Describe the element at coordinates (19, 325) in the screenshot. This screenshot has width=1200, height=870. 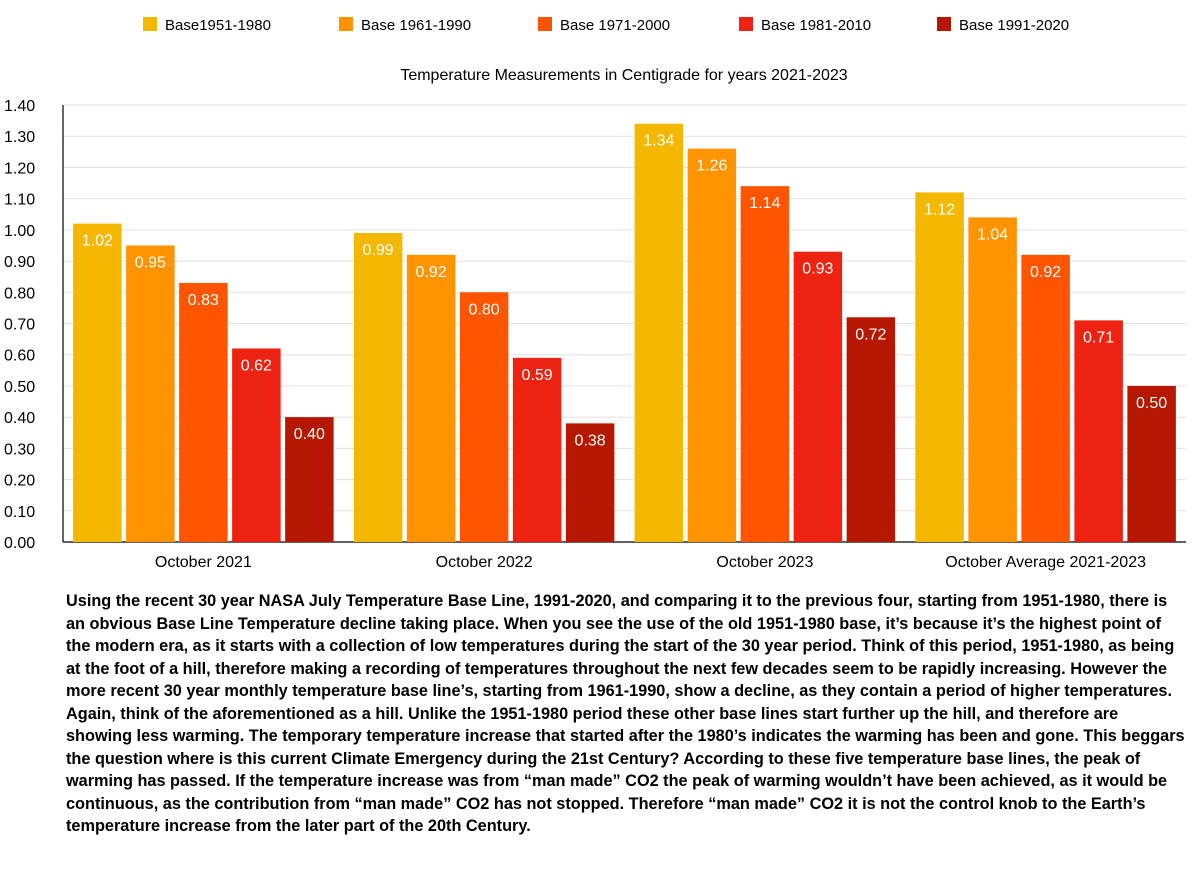
I see `y-tick-label: 0.70` at that location.